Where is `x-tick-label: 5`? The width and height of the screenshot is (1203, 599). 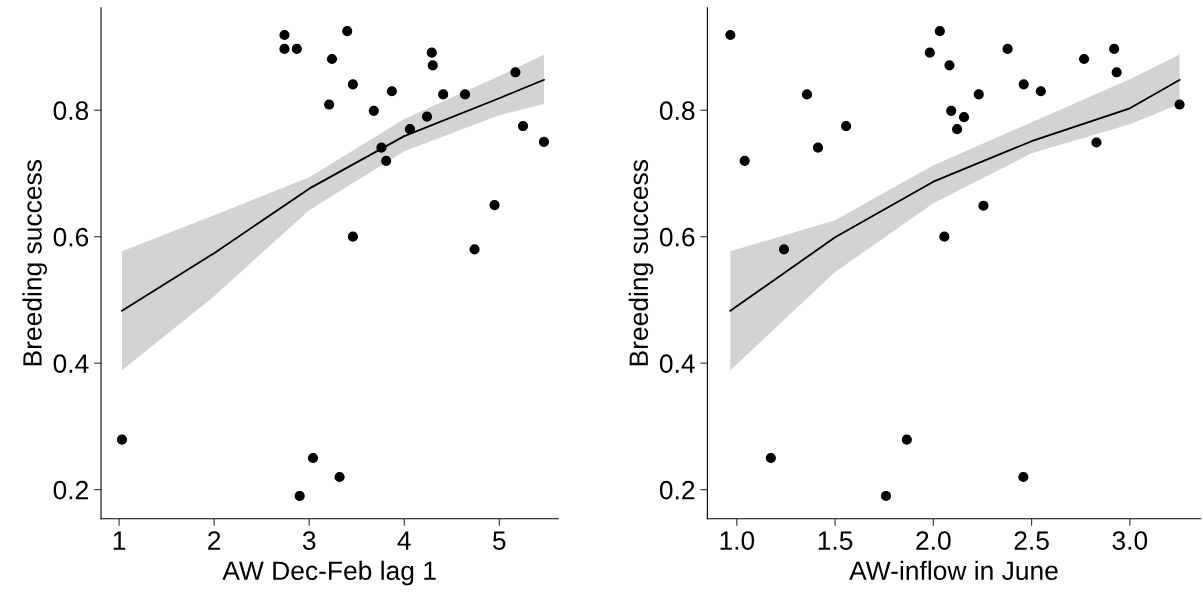
x-tick-label: 5 is located at coordinates (499, 540).